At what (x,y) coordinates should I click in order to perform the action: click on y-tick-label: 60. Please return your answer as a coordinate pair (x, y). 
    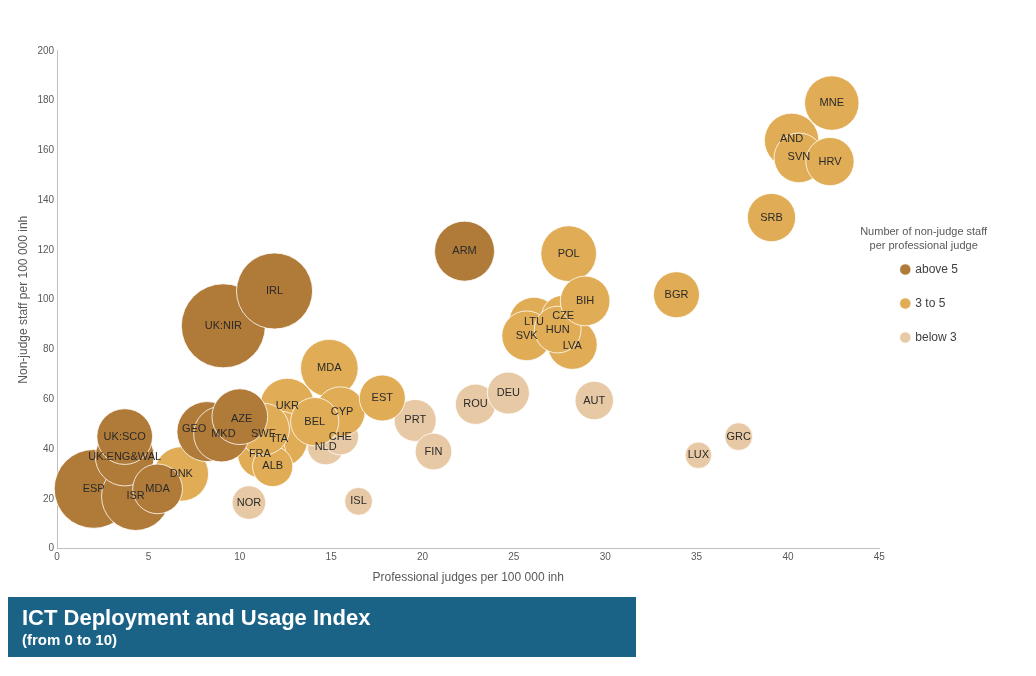
    Looking at the image, I should click on (48, 399).